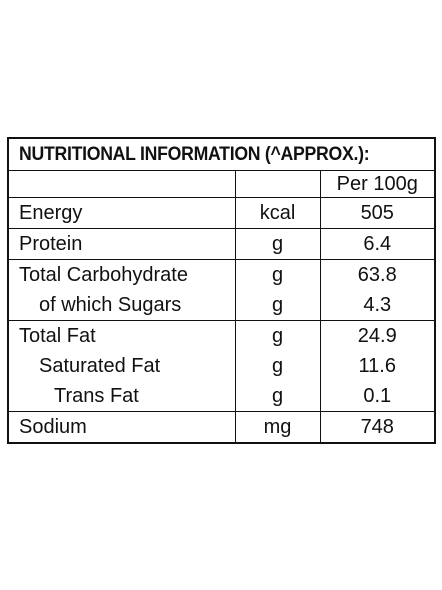 The image size is (442, 590). I want to click on nutrient-unit: mg, so click(277, 426).